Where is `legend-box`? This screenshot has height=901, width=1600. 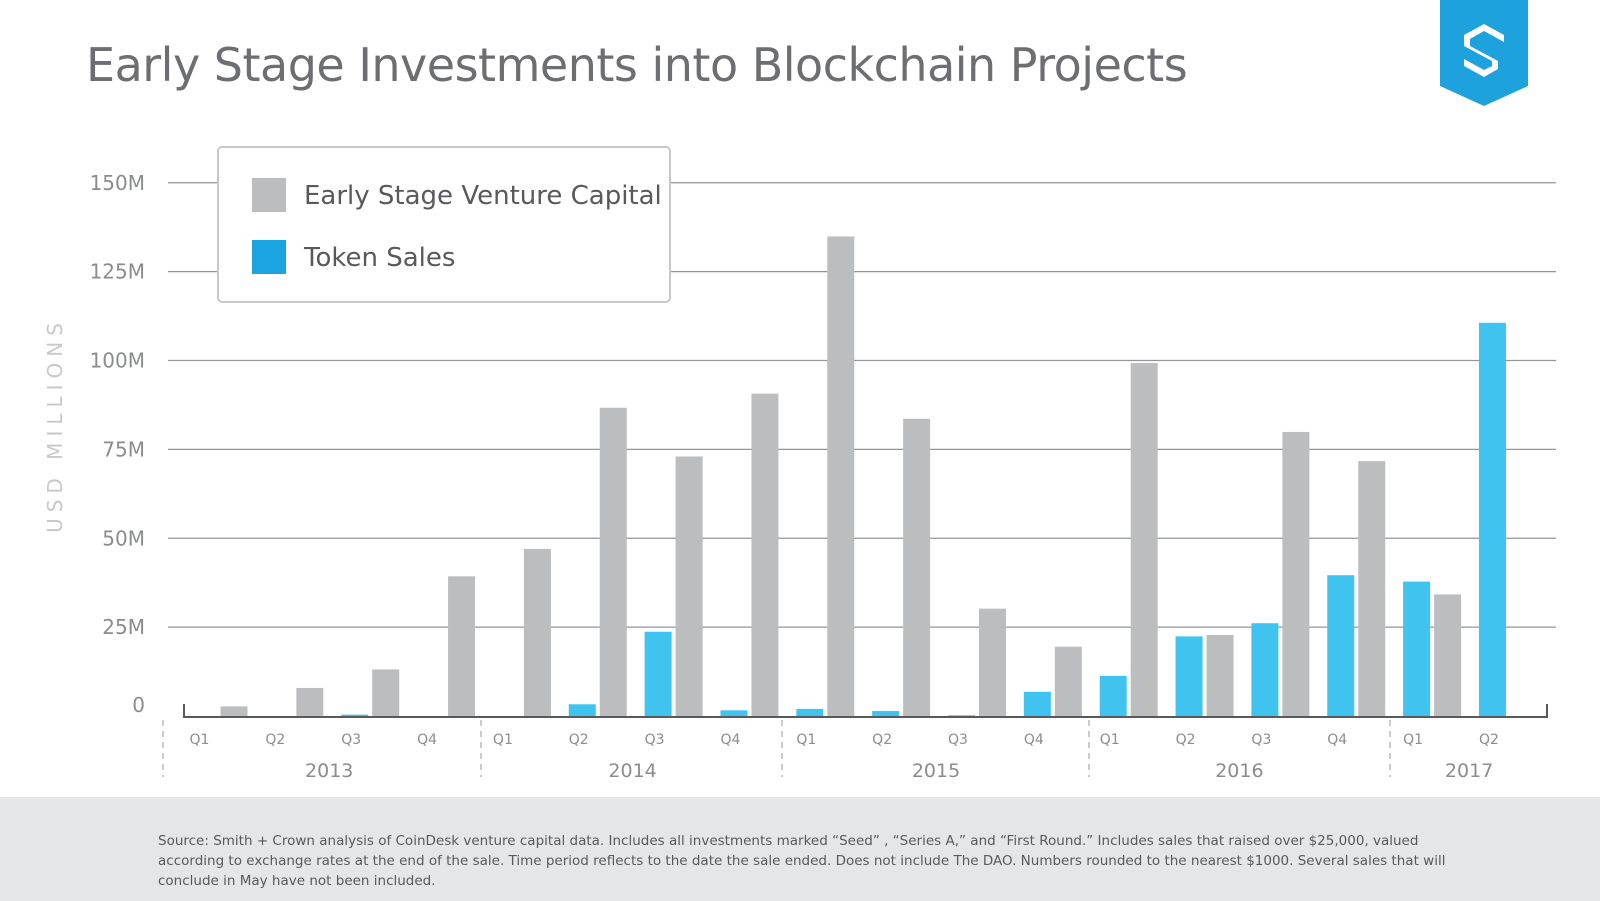
legend-box is located at coordinates (444, 224).